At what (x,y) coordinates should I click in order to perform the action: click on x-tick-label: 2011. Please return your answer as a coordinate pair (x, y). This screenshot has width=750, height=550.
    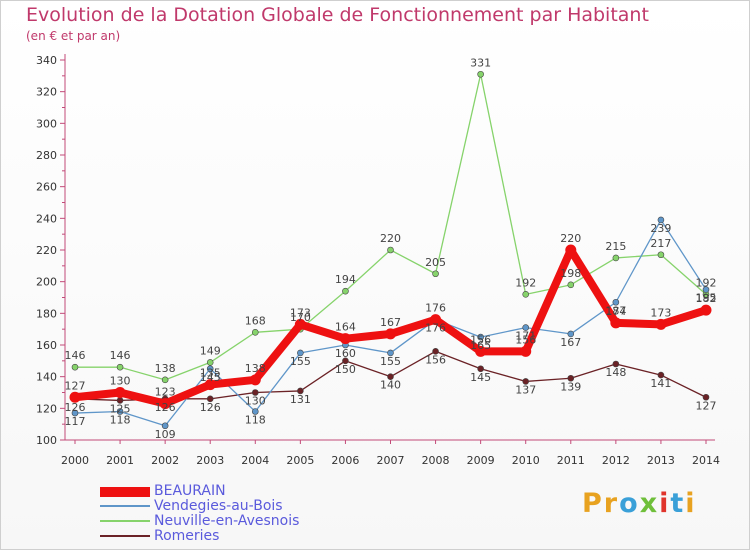
    Looking at the image, I should click on (571, 460).